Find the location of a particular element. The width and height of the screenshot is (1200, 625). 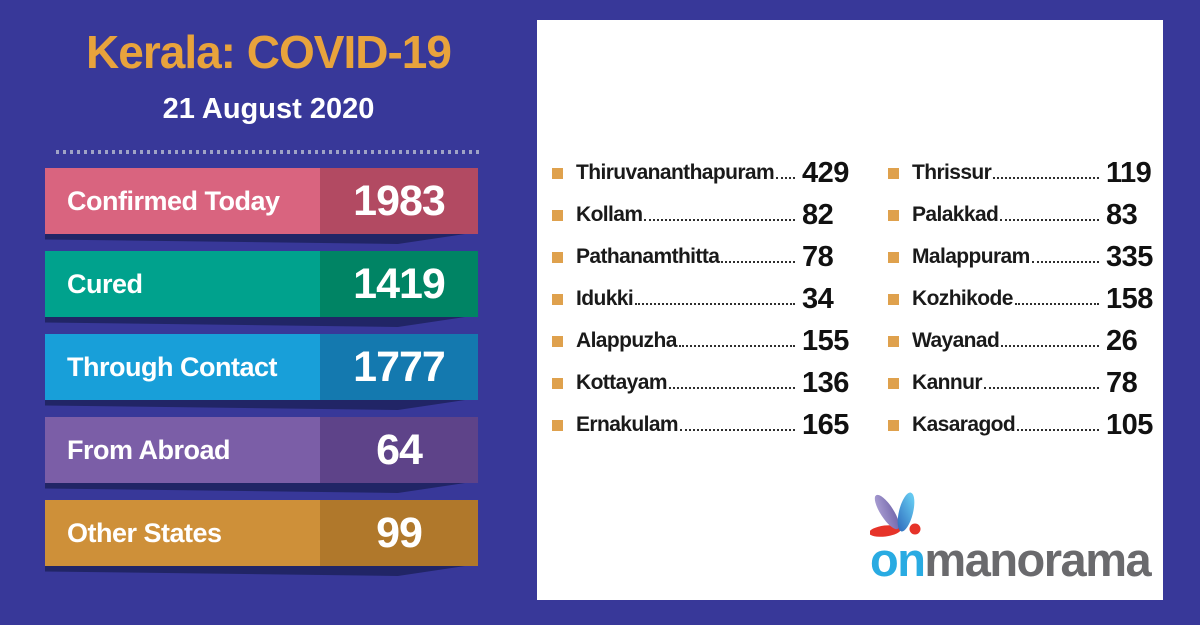

district-name: Thrissur is located at coordinates (952, 172).